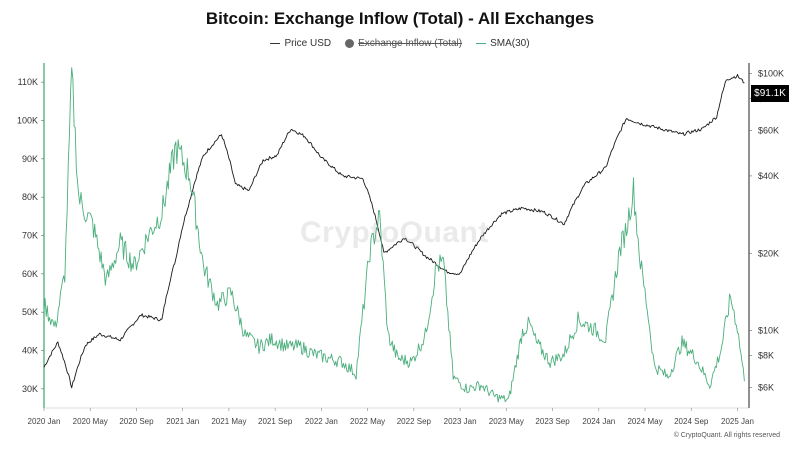 This screenshot has width=800, height=450. I want to click on y-left-tick-label: 80K, so click(30, 197).